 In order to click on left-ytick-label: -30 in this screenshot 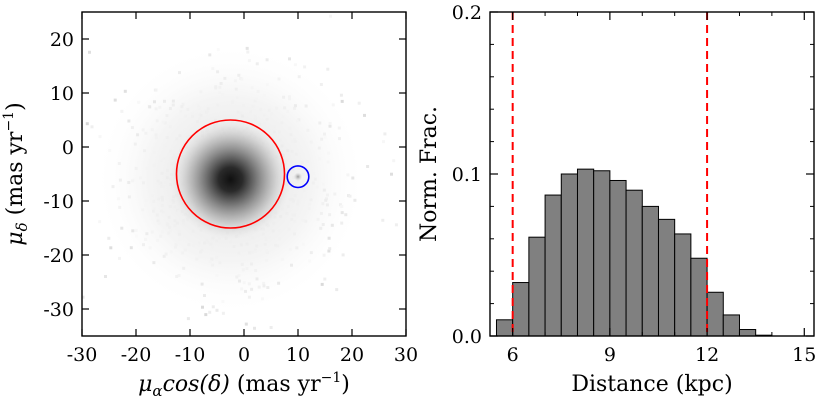, I will do `click(58, 310)`.